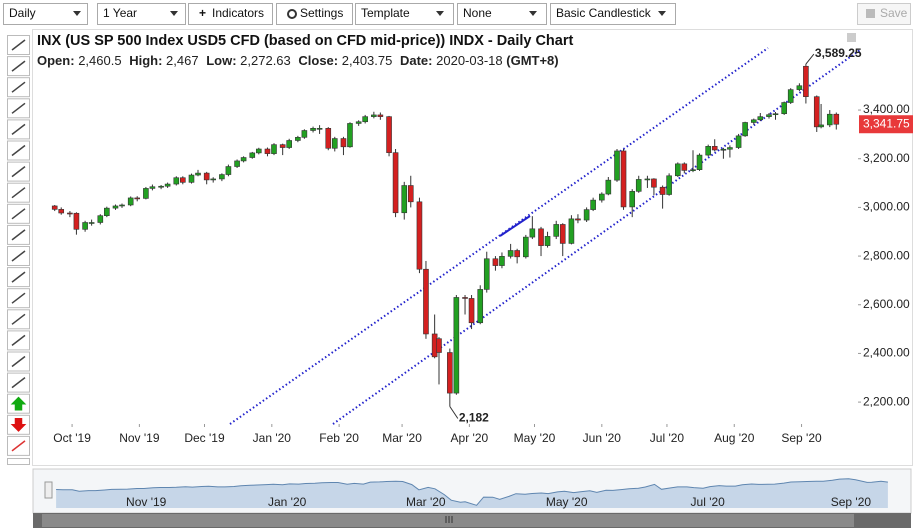 The height and width of the screenshot is (529, 914). I want to click on last-price-label: 3,341.75, so click(886, 123).